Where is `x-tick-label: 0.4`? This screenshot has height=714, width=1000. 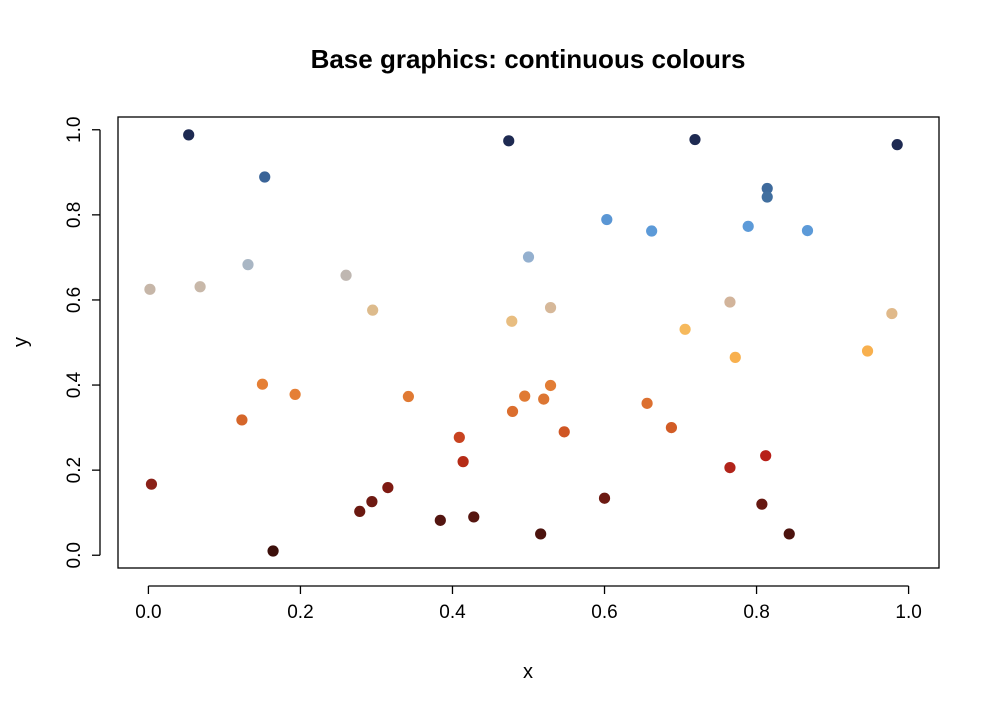 x-tick-label: 0.4 is located at coordinates (452, 612).